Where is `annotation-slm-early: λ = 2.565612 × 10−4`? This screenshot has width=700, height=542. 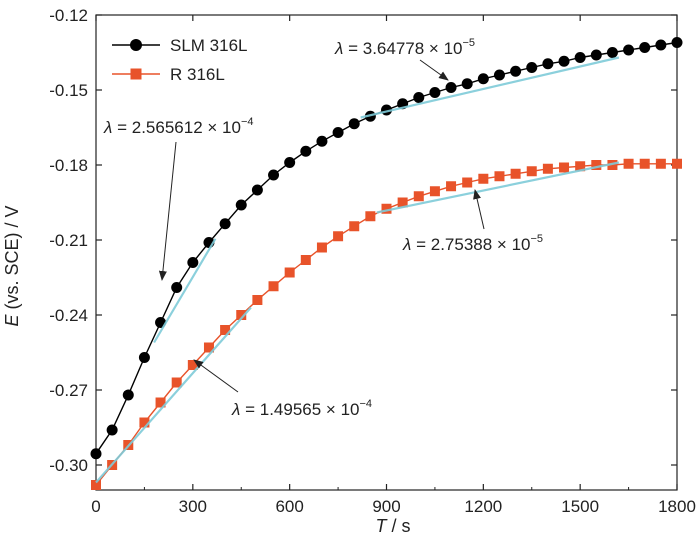
annotation-slm-early: λ = 2.565612 × 10−4 is located at coordinates (178, 126).